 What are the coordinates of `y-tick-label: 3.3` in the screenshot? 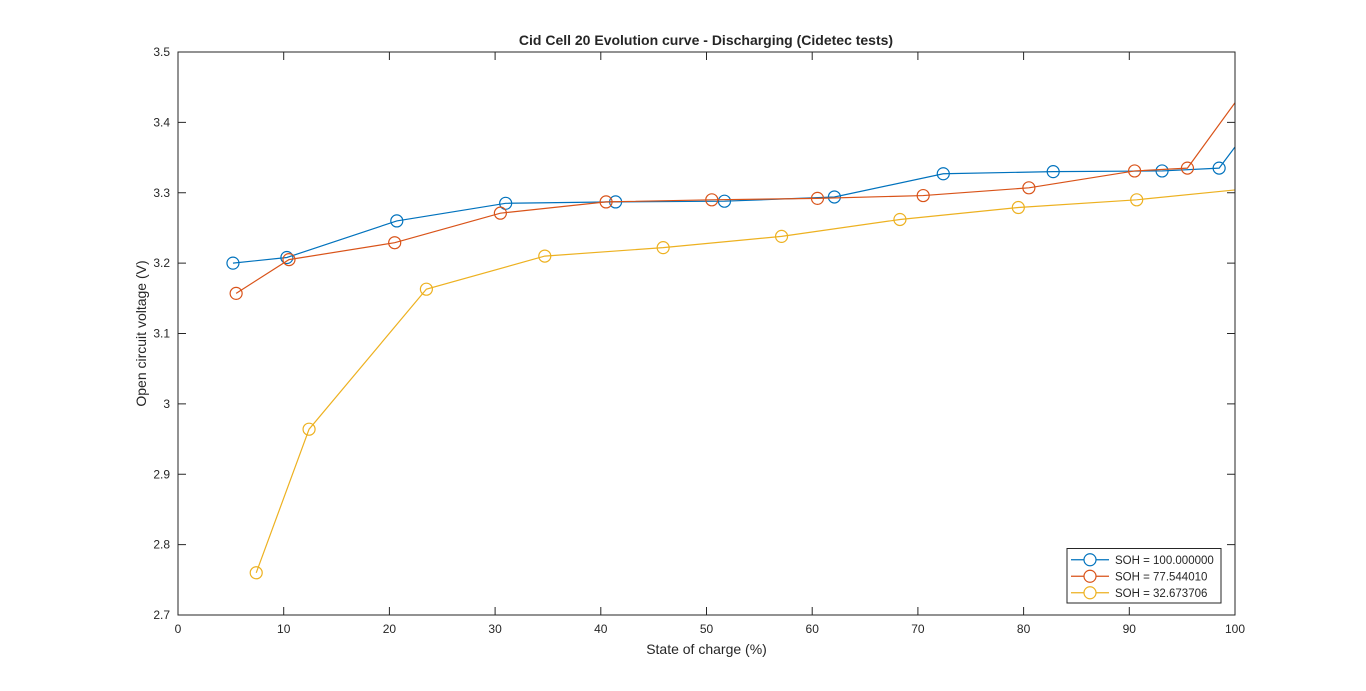 It's located at (161, 193).